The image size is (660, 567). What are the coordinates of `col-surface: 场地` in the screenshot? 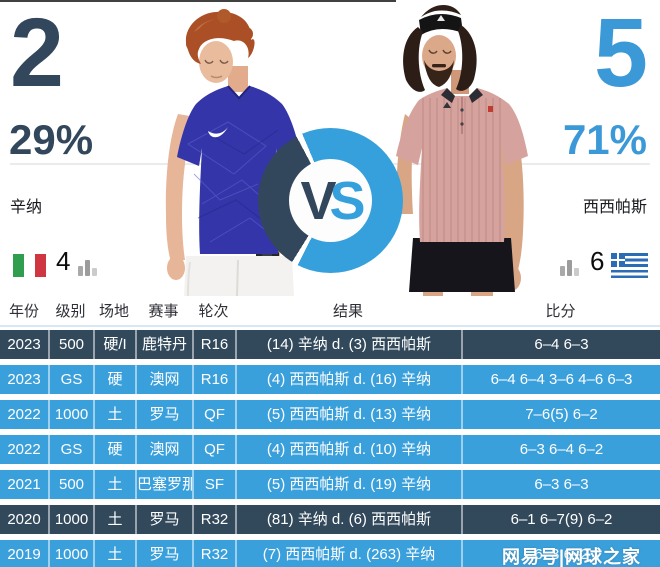 It's located at (113, 311).